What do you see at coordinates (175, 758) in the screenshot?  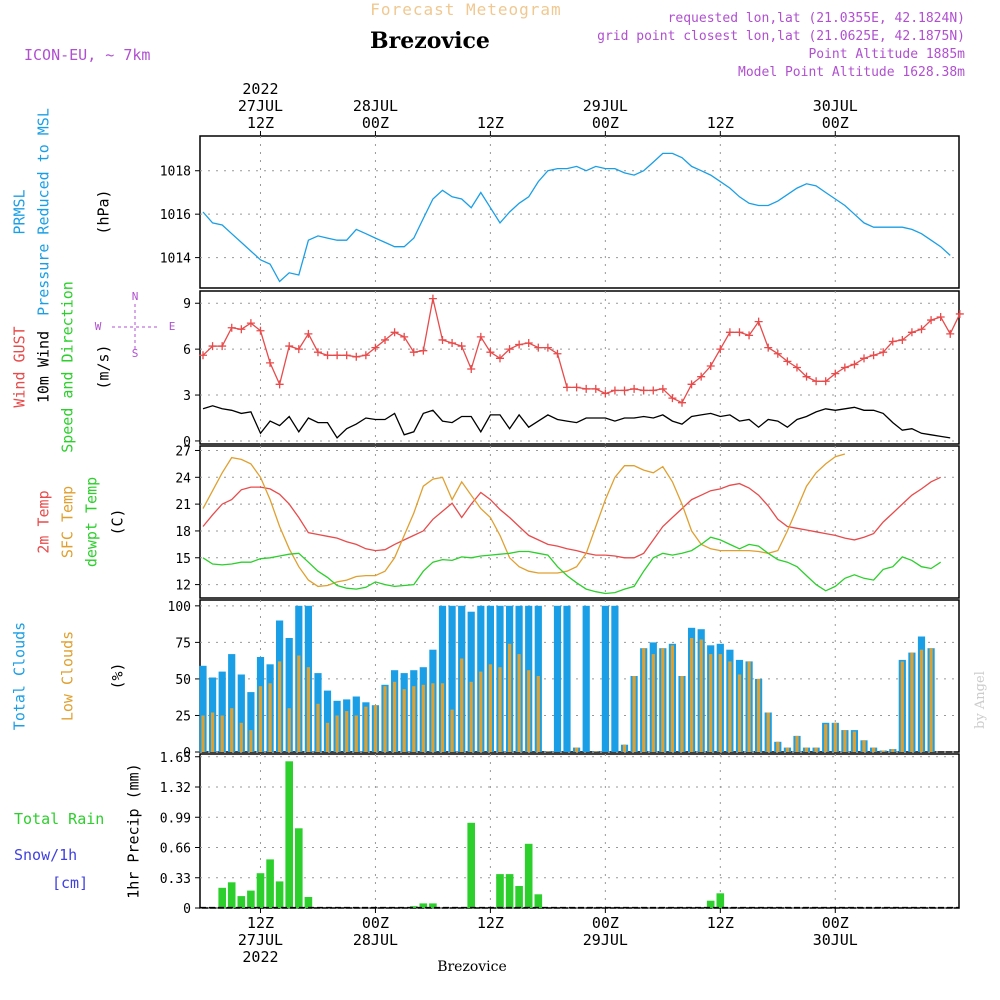 I see `y-tick-label: 1.65` at bounding box center [175, 758].